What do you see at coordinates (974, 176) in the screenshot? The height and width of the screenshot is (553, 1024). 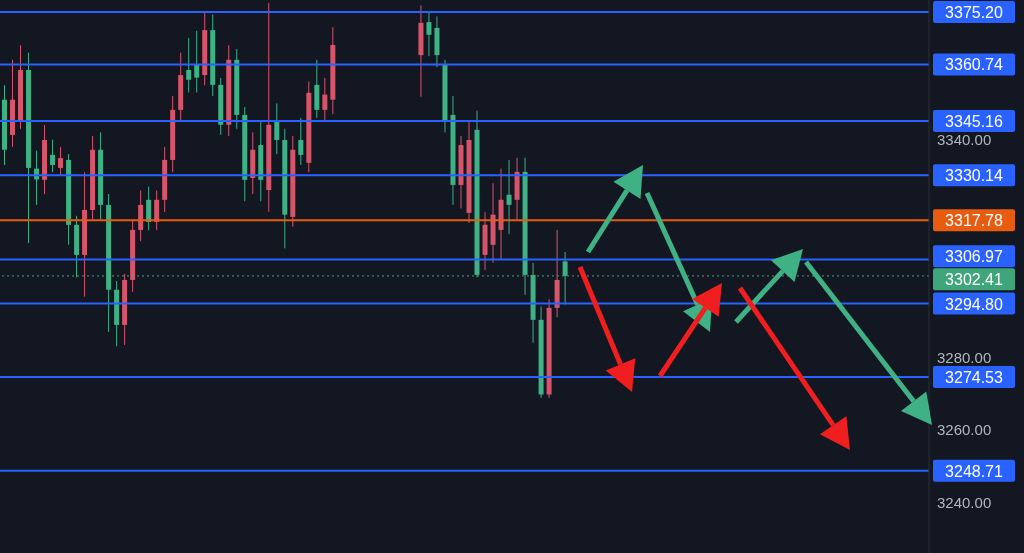 I see `ref-line-label: 3330.14` at bounding box center [974, 176].